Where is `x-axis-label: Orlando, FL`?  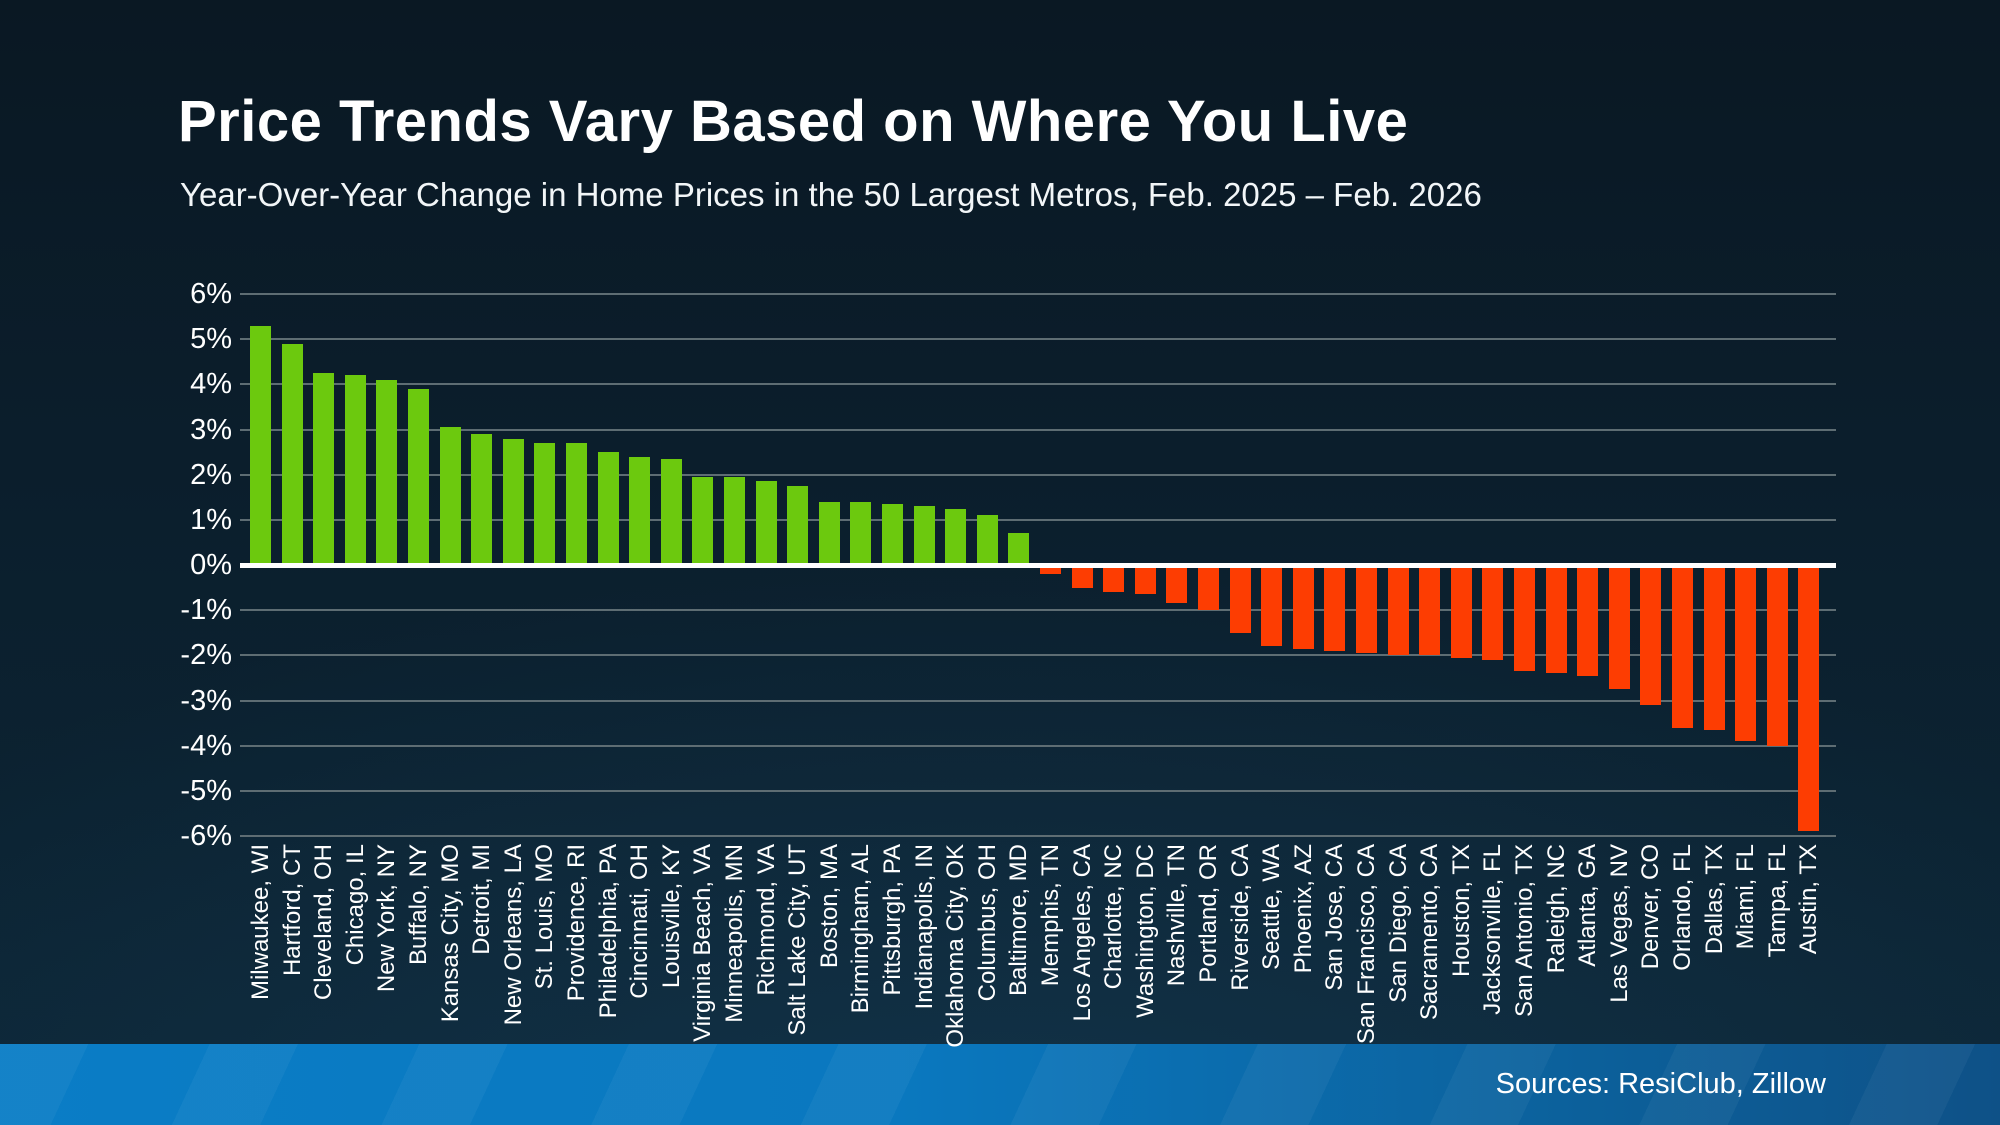 x-axis-label: Orlando, FL is located at coordinates (1682, 907).